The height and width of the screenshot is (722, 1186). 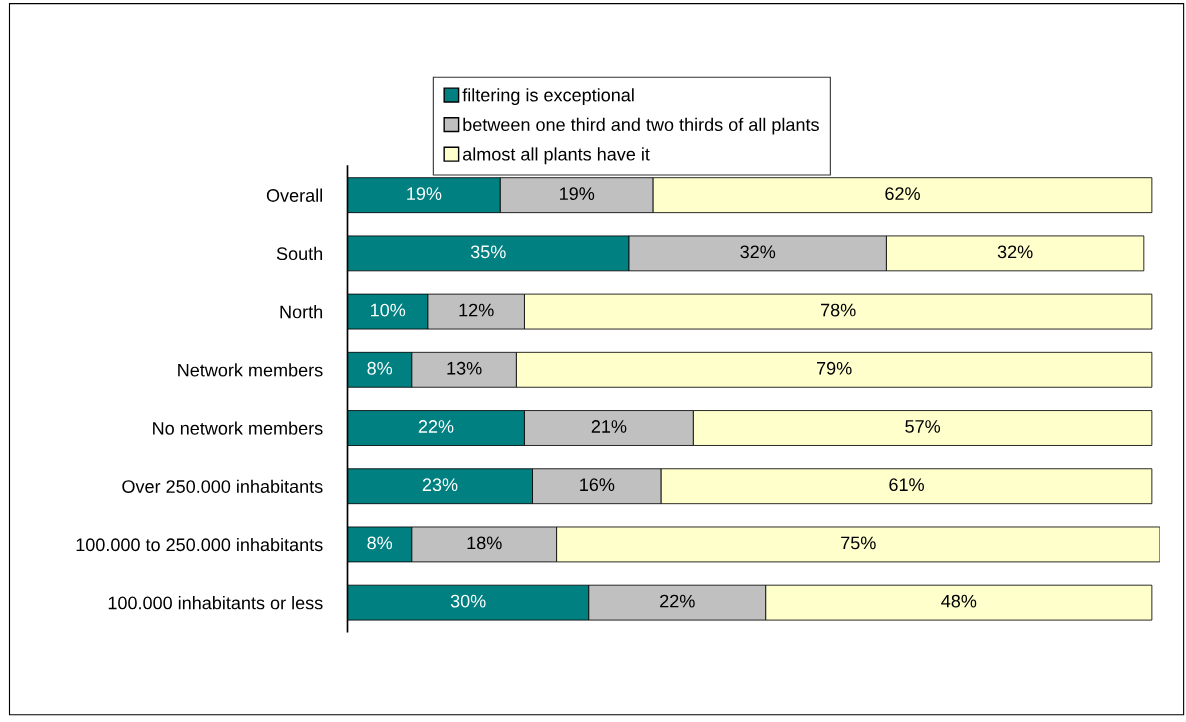 I want to click on data-label: 18%, so click(x=484, y=543).